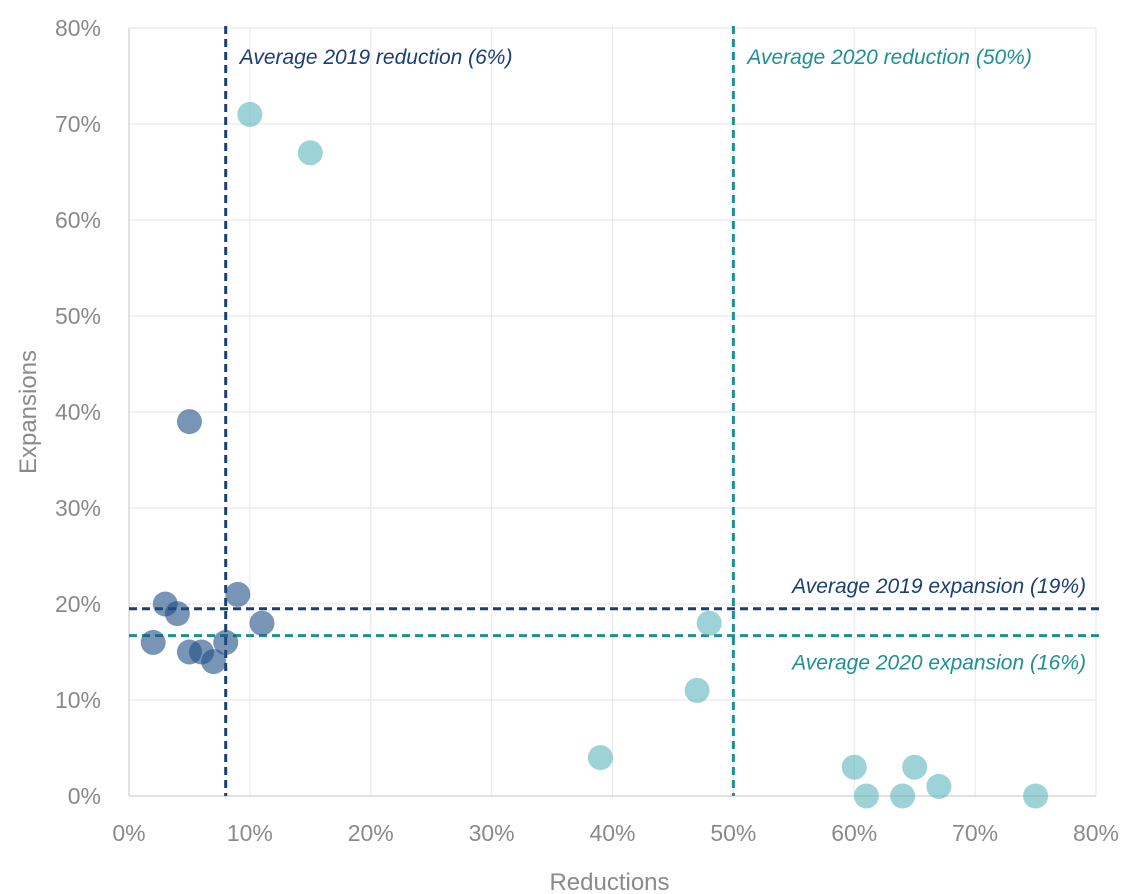 The height and width of the screenshot is (894, 1123). What do you see at coordinates (78, 412) in the screenshot?
I see `y-tick-label: 40%` at bounding box center [78, 412].